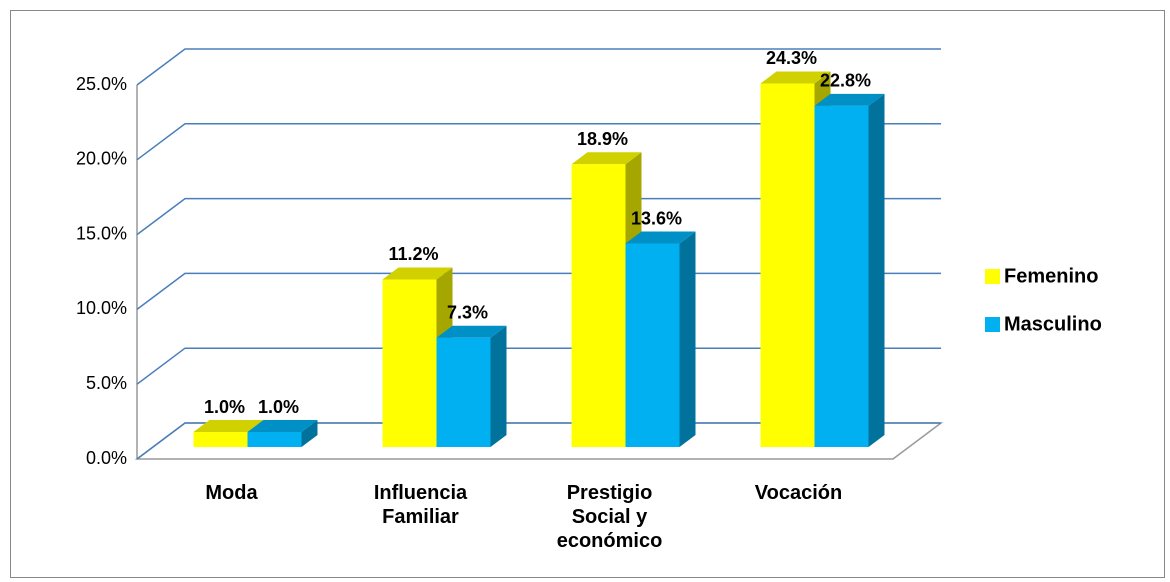 Image resolution: width=1170 pixels, height=582 pixels. What do you see at coordinates (106, 458) in the screenshot?
I see `y-tick-label: 0.0%` at bounding box center [106, 458].